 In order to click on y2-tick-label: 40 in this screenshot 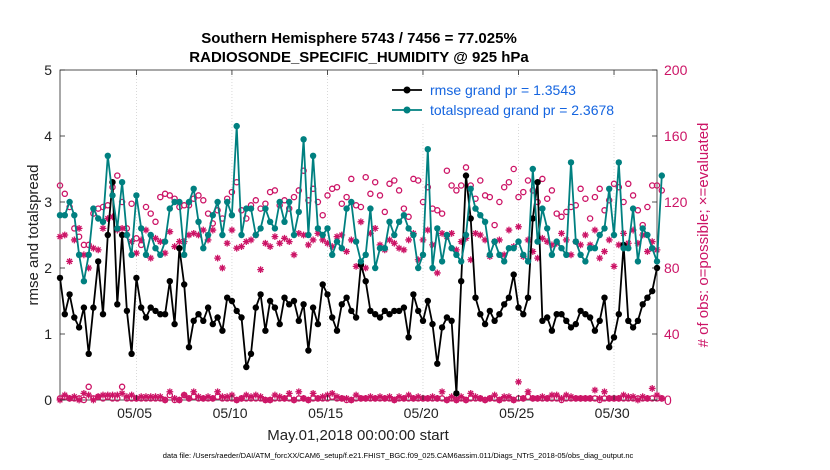, I will do `click(672, 334)`.